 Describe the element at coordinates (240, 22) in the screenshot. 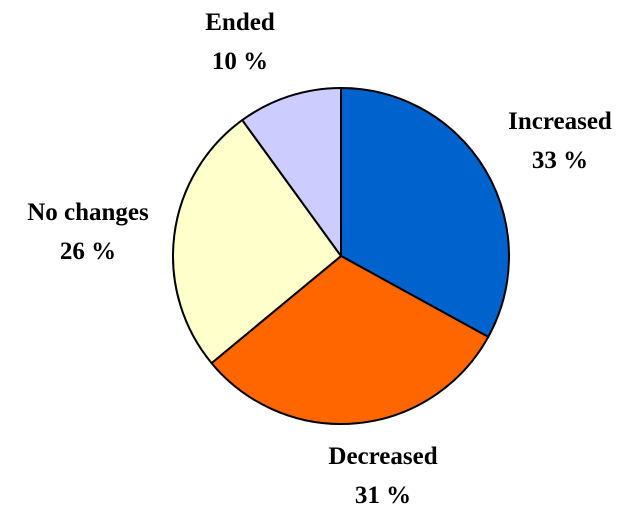

I see `slice-label-ended: Ended` at that location.